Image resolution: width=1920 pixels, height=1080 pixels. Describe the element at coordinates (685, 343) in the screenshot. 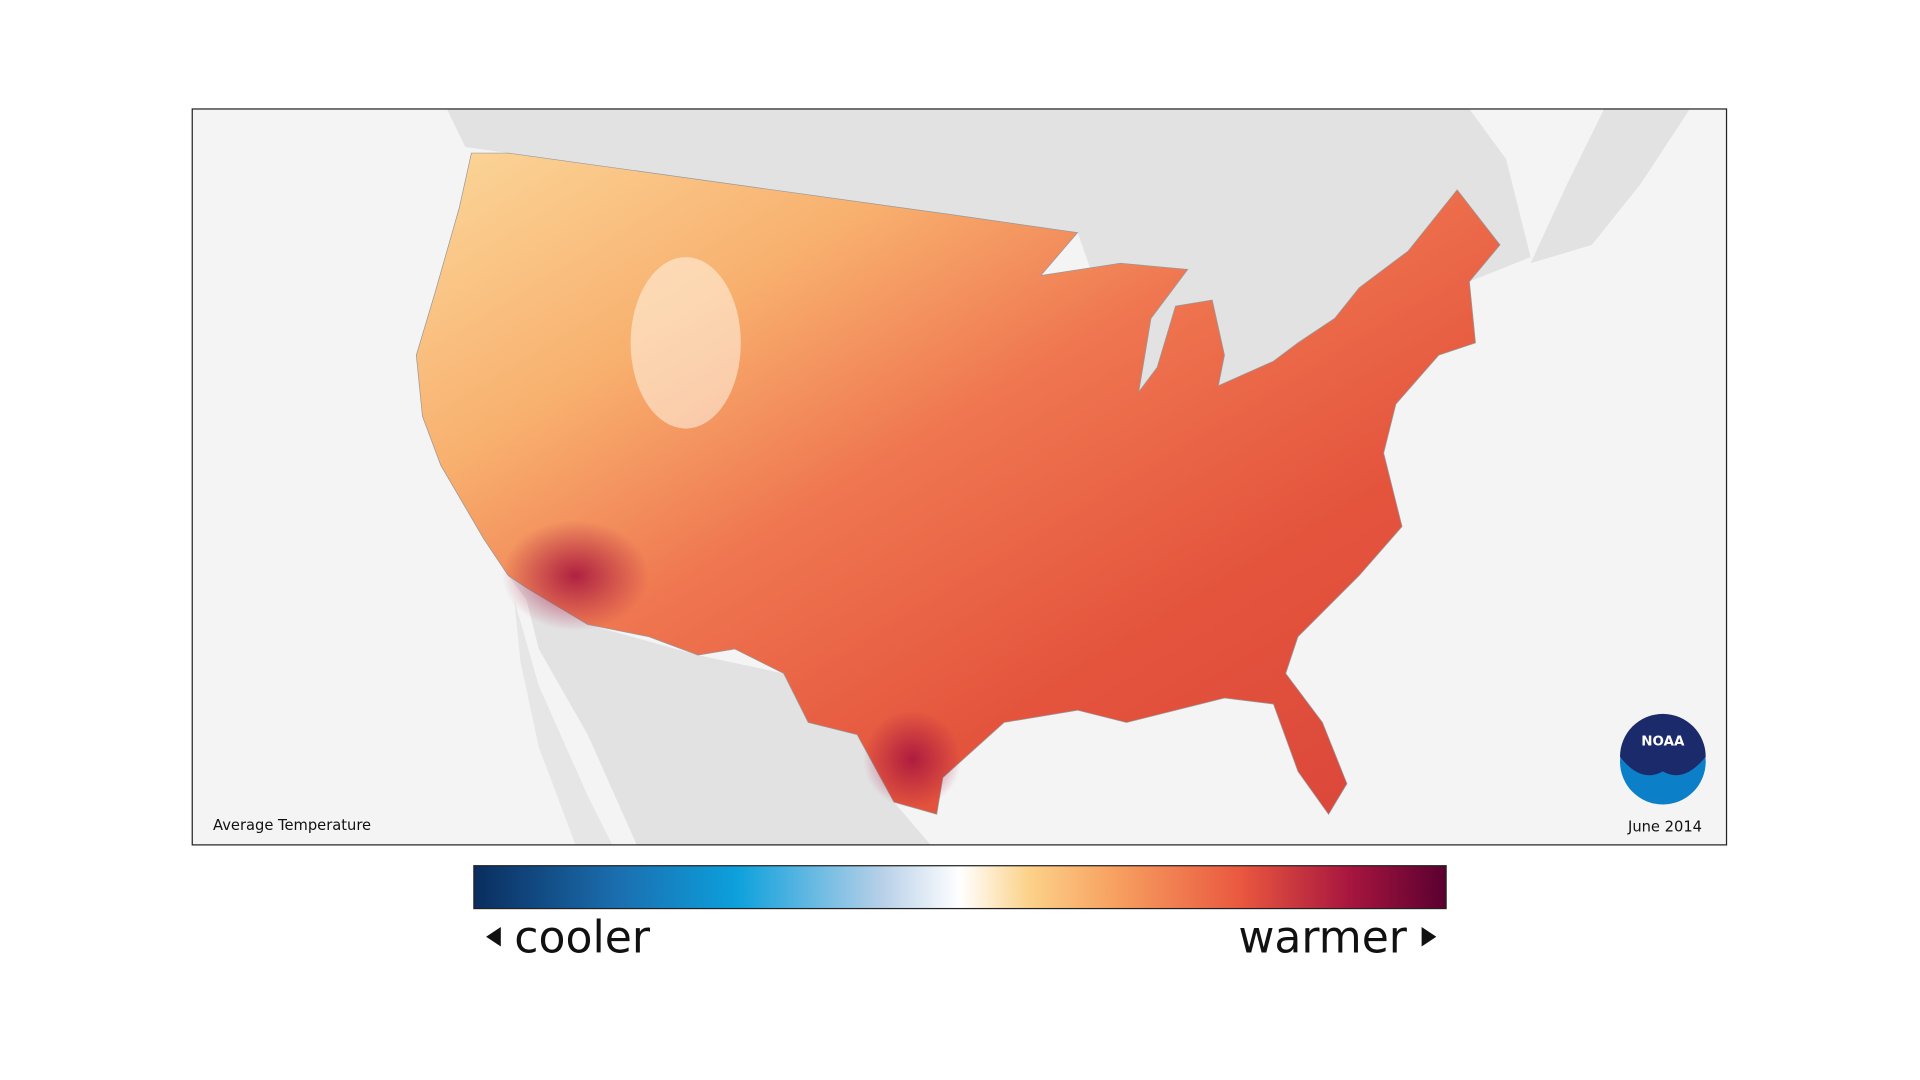

I see `cool-rockies` at that location.